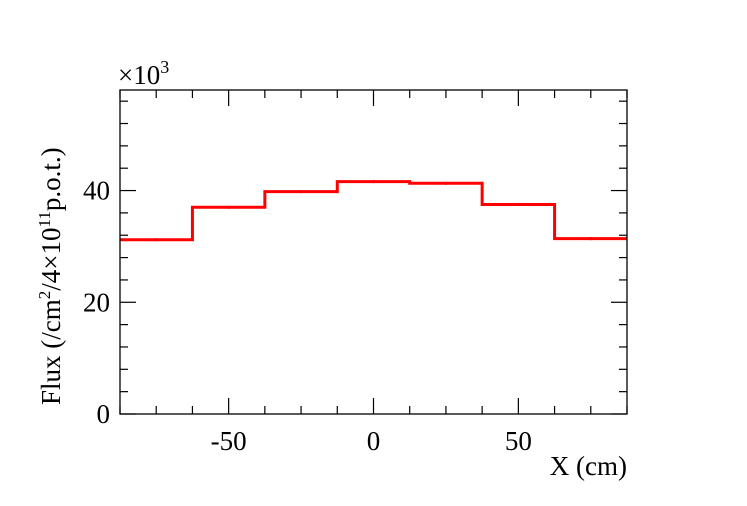 This screenshot has width=747, height=506. Describe the element at coordinates (104, 414) in the screenshot. I see `y-tick-label: 0` at that location.